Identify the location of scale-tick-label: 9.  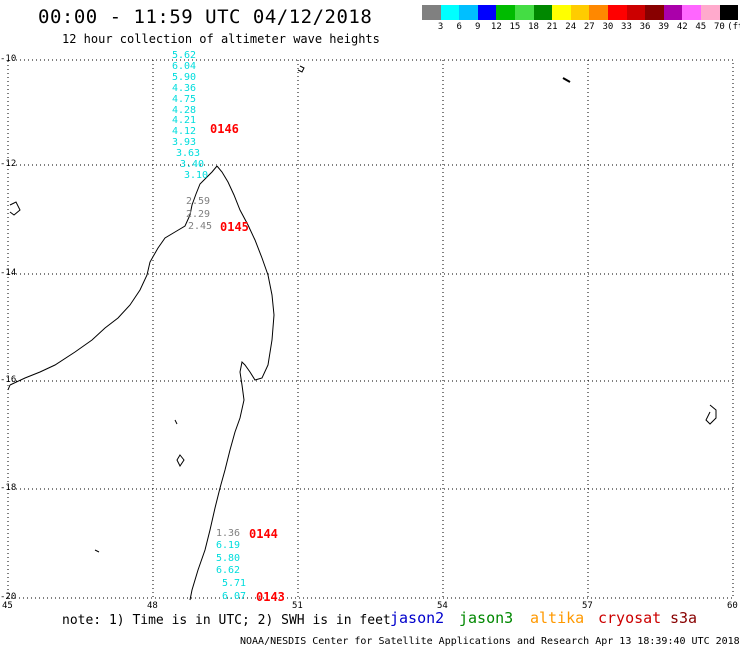
(478, 27).